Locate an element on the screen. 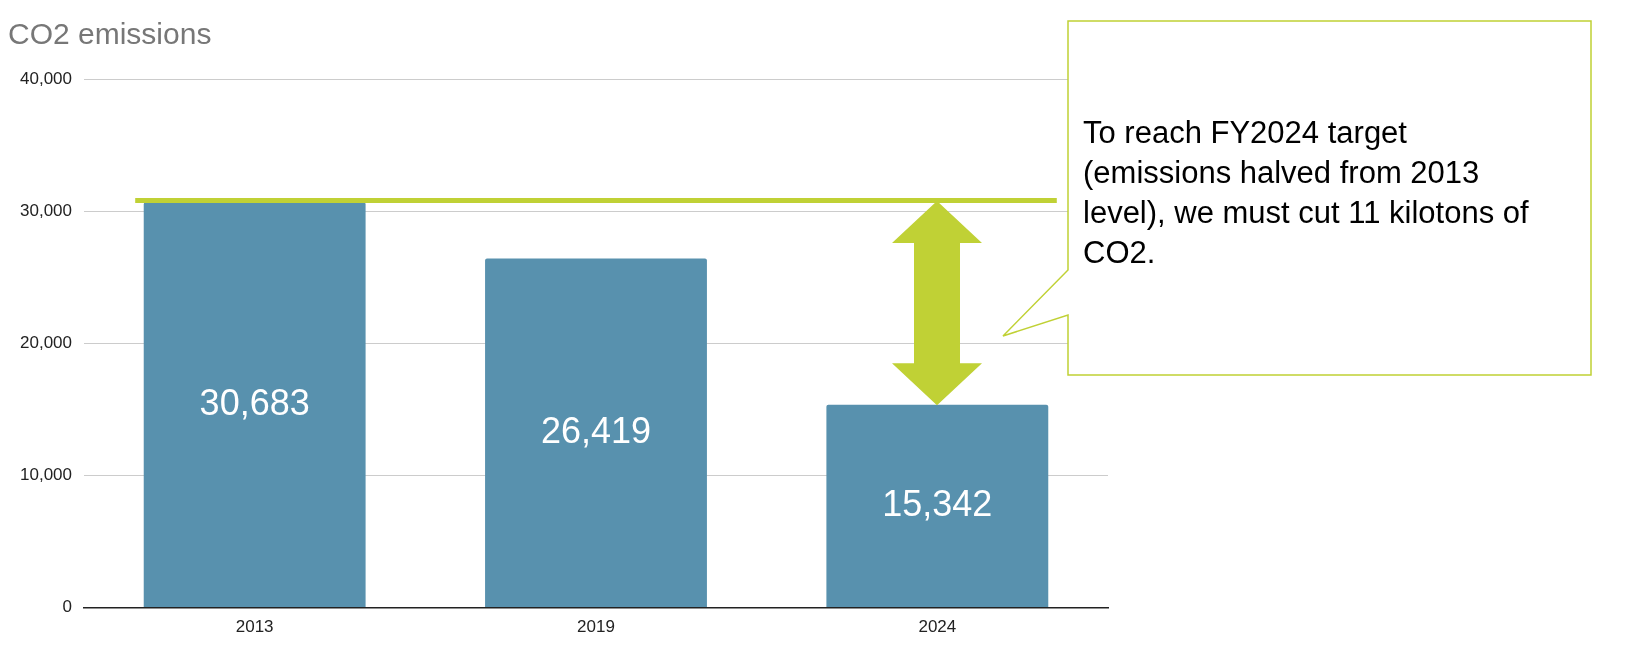  y-tick-label: 0 is located at coordinates (67, 607).